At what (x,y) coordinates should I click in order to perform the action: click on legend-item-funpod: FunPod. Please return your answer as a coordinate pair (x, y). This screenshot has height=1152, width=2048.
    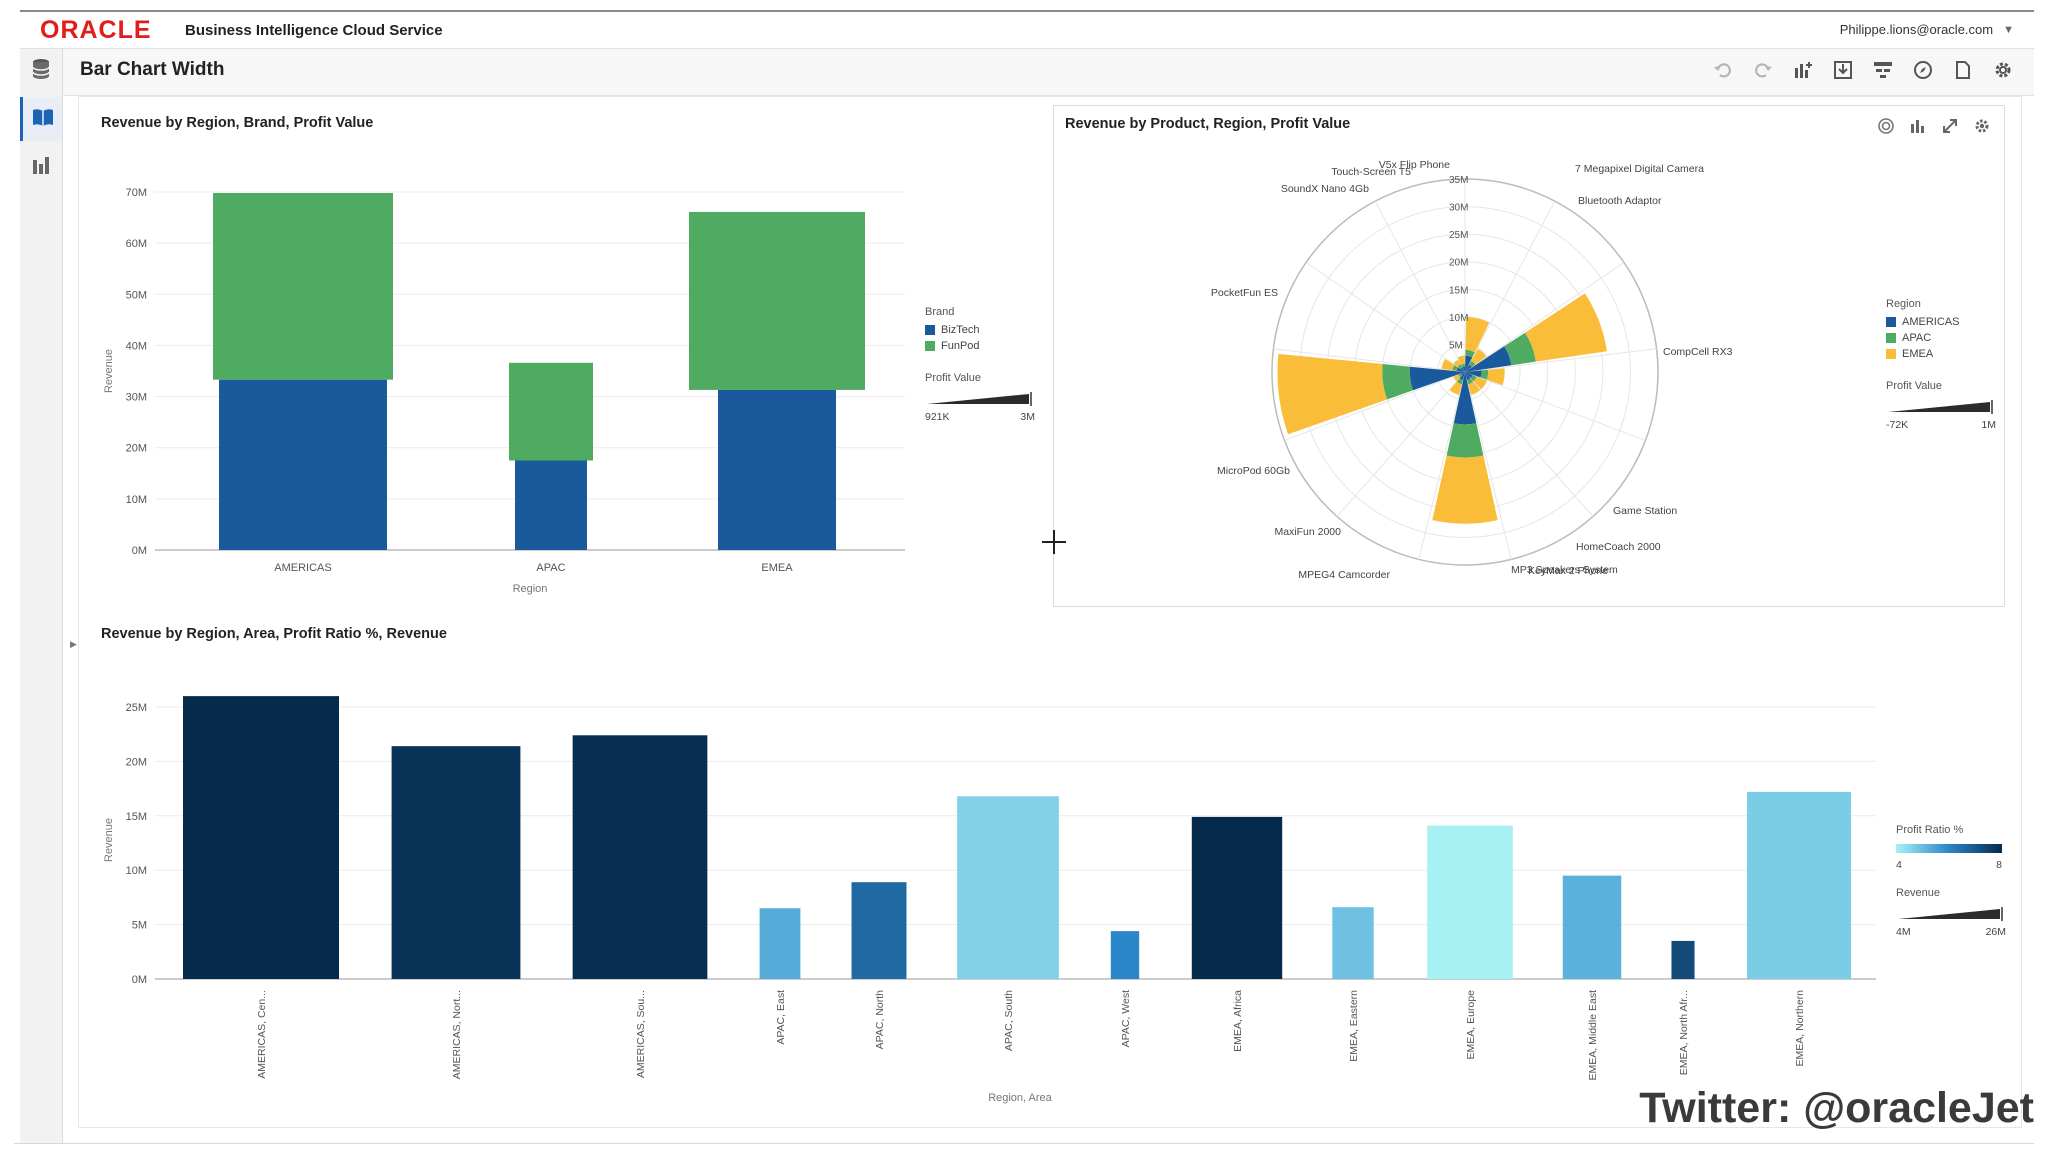
    Looking at the image, I should click on (980, 346).